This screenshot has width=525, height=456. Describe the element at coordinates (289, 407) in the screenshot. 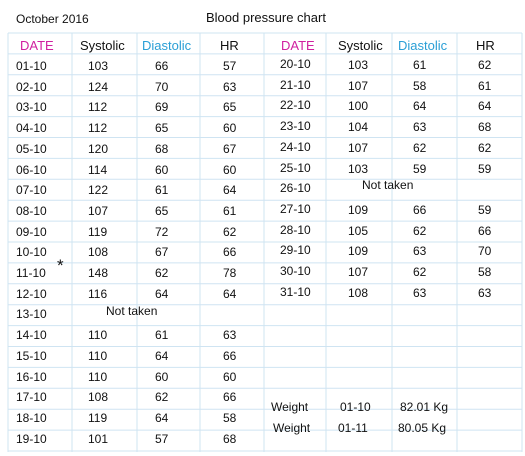

I see `weight-label-1: Weight` at that location.